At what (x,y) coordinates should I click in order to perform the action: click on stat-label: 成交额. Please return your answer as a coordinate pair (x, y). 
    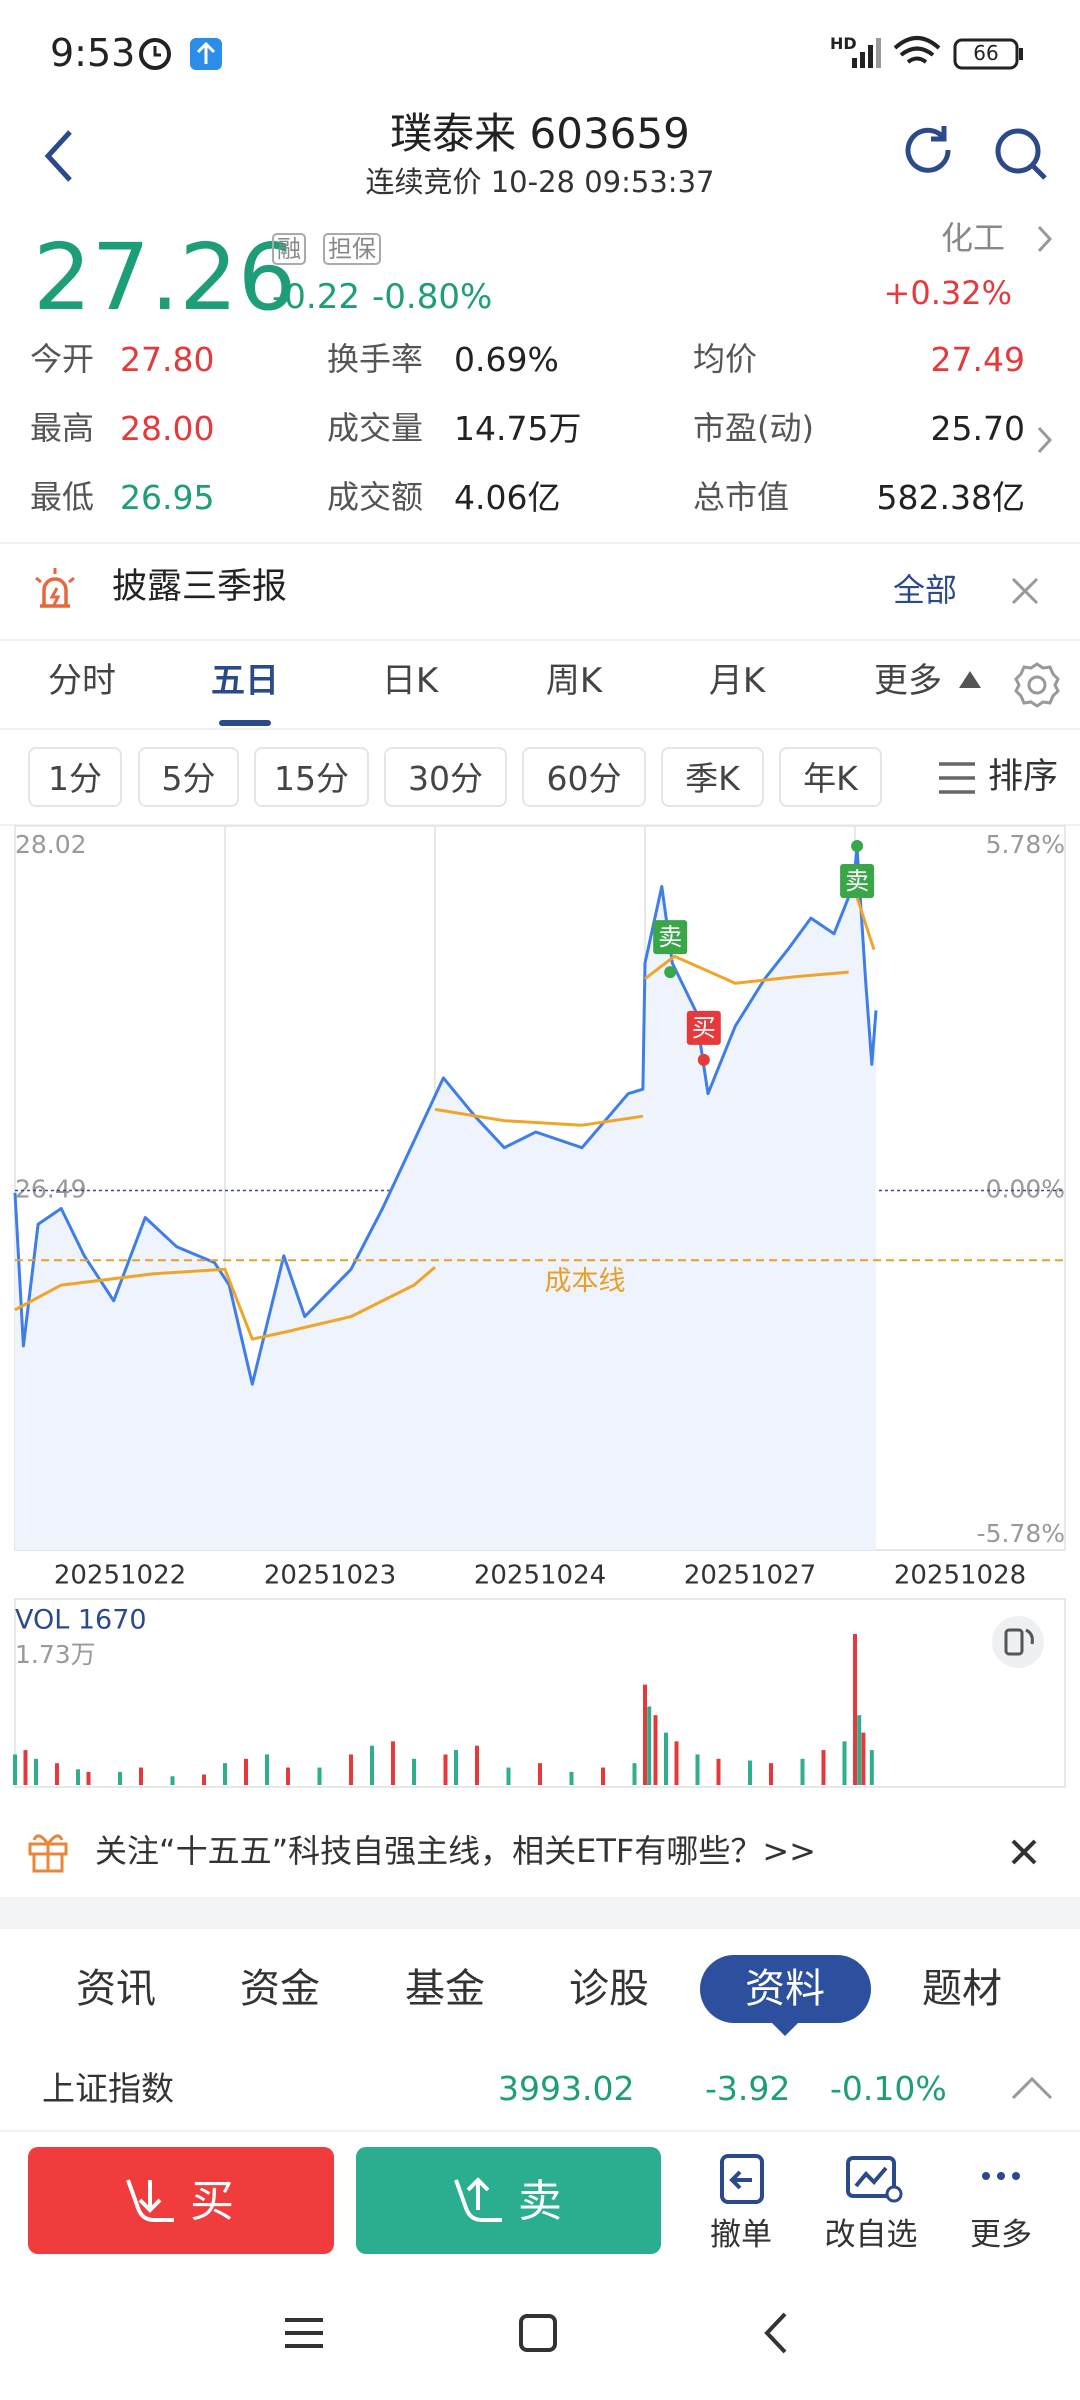
    Looking at the image, I should click on (375, 497).